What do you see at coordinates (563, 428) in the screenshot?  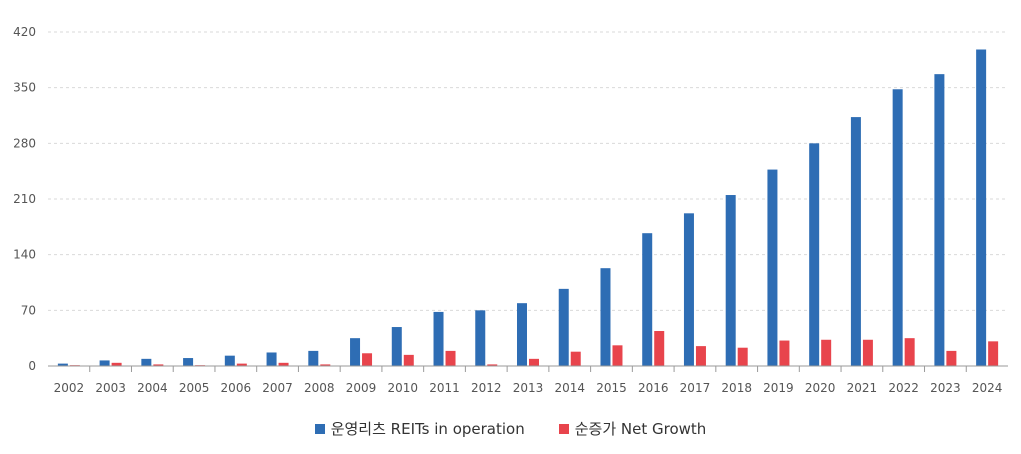 I see `legend-swatch-growth` at bounding box center [563, 428].